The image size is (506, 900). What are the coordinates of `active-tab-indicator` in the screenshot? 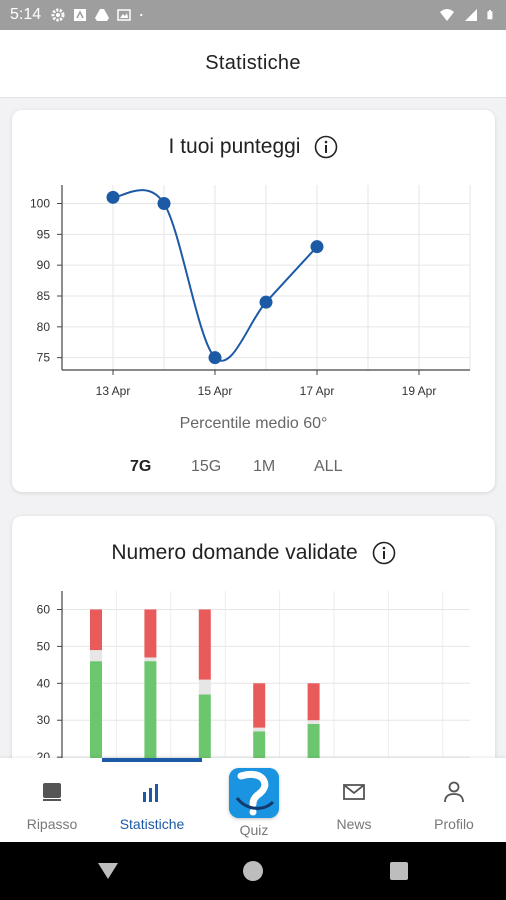 It's located at (152, 760).